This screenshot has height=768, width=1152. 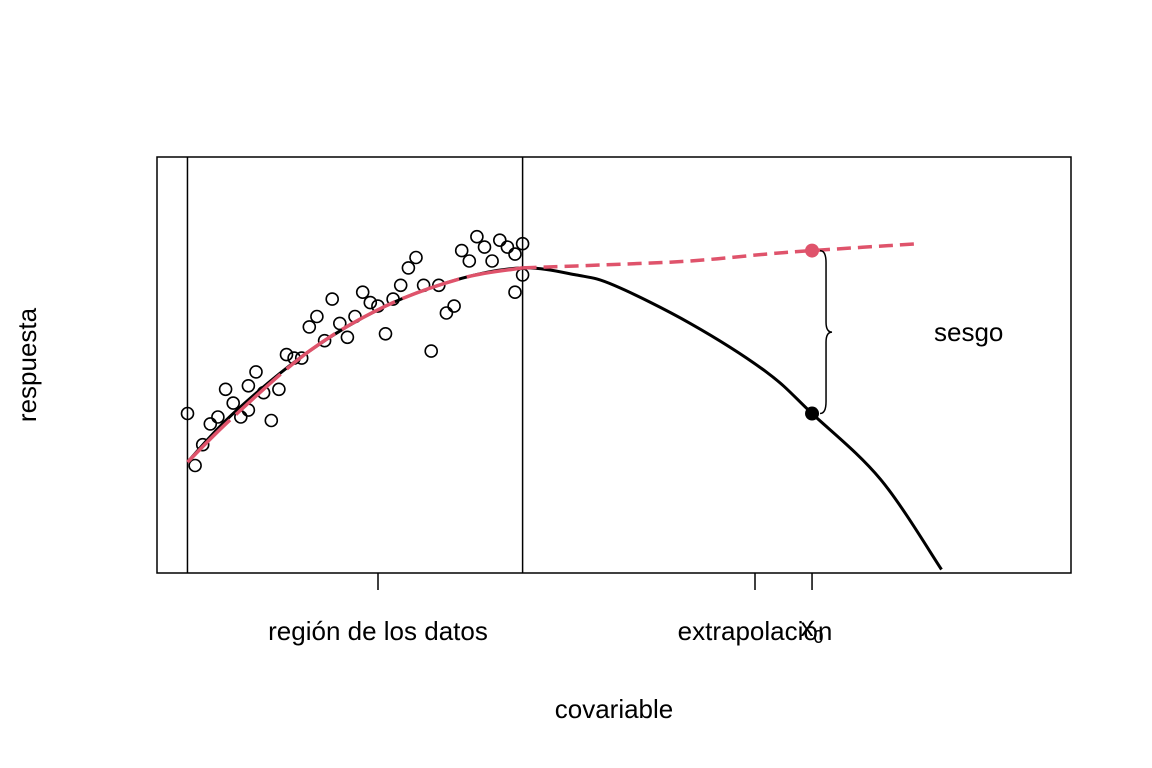 What do you see at coordinates (27, 364) in the screenshot?
I see `y-axis-label: respuesta` at bounding box center [27, 364].